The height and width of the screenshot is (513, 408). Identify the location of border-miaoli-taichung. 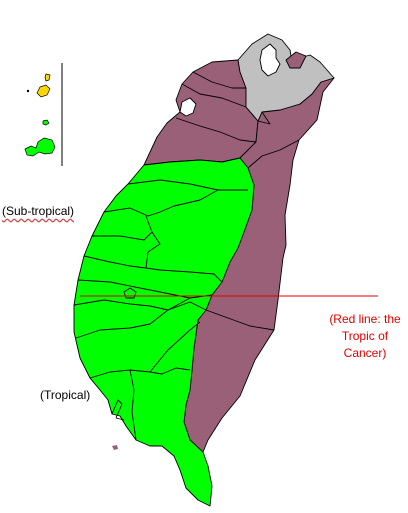
(187, 185).